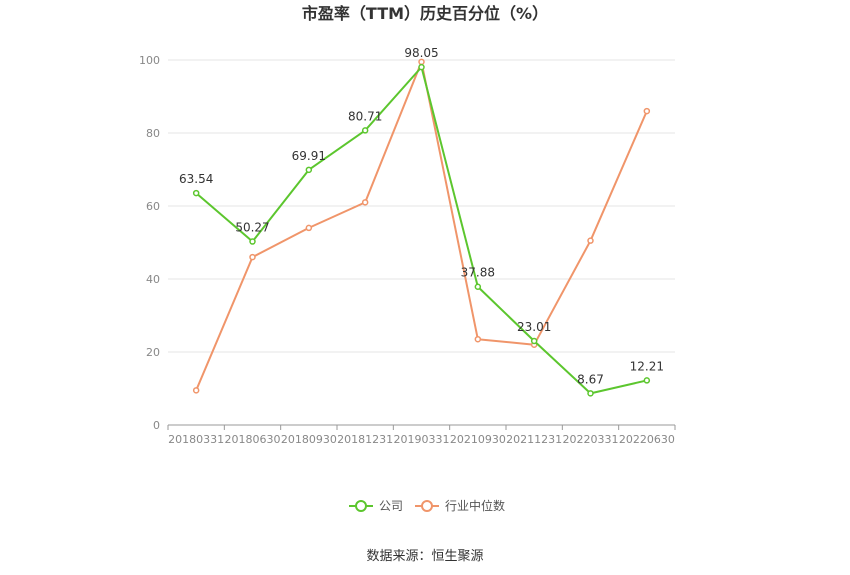 The width and height of the screenshot is (850, 575). Describe the element at coordinates (153, 352) in the screenshot. I see `y-tick-label: 20` at that location.